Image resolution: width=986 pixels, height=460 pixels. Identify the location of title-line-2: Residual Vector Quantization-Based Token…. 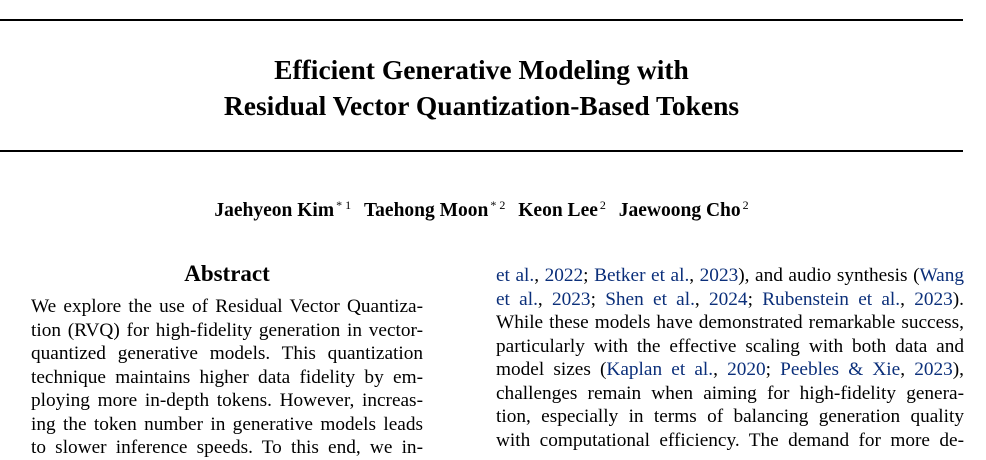
(481, 105).